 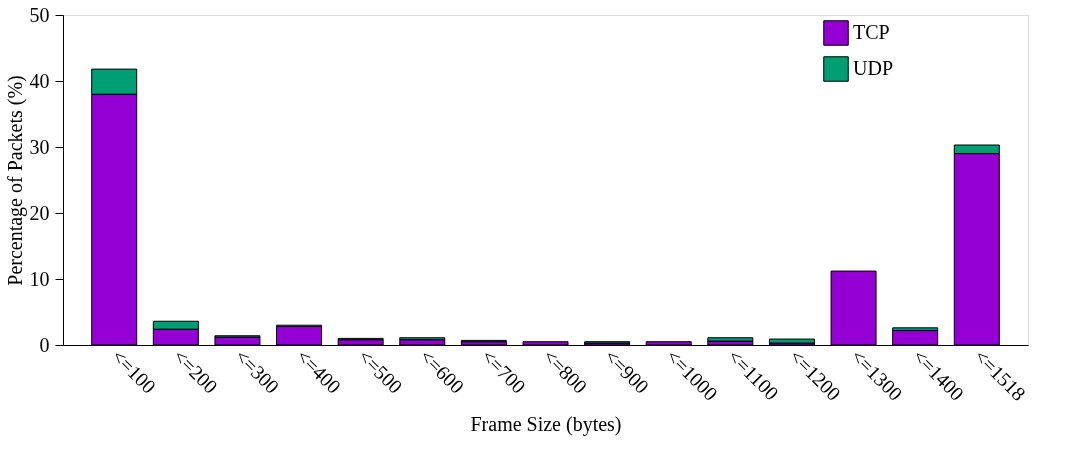 What do you see at coordinates (39, 146) in the screenshot?
I see `y-tick-label: 30` at bounding box center [39, 146].